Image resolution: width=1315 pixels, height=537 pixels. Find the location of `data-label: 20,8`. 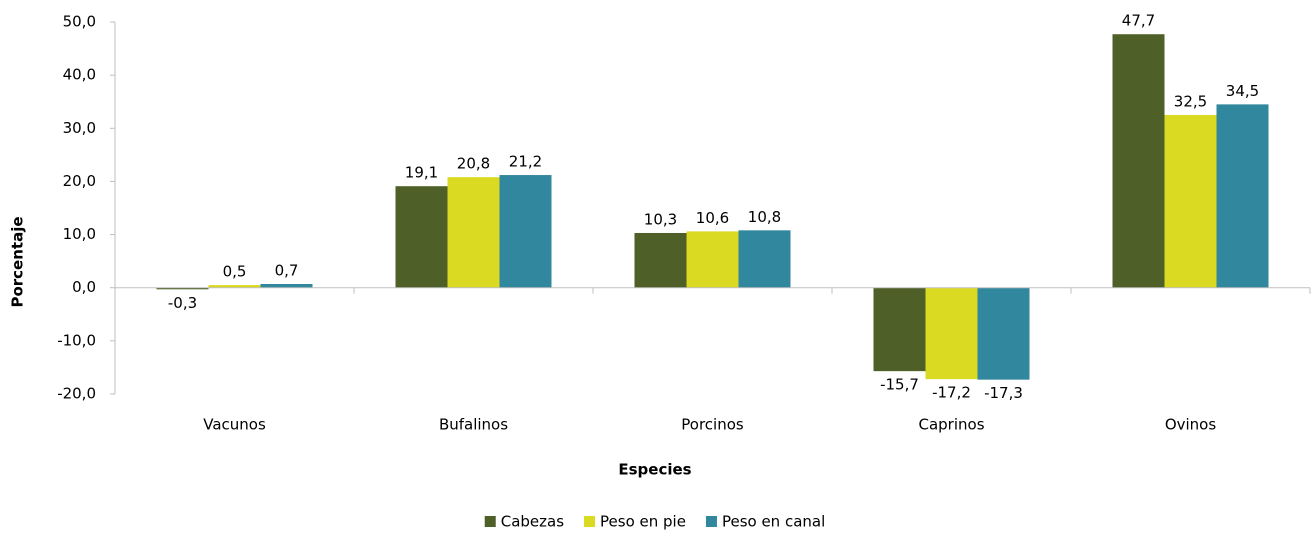

data-label: 20,8 is located at coordinates (473, 164).